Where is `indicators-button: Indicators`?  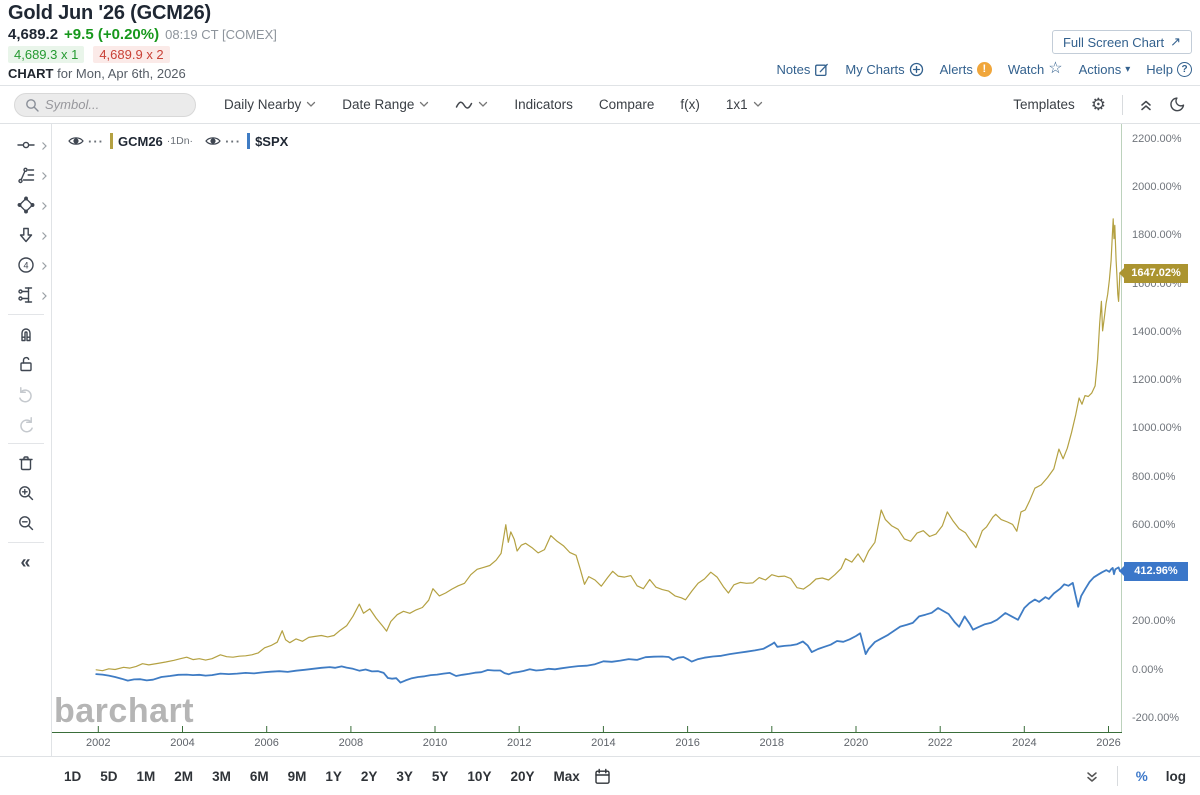 indicators-button: Indicators is located at coordinates (543, 104).